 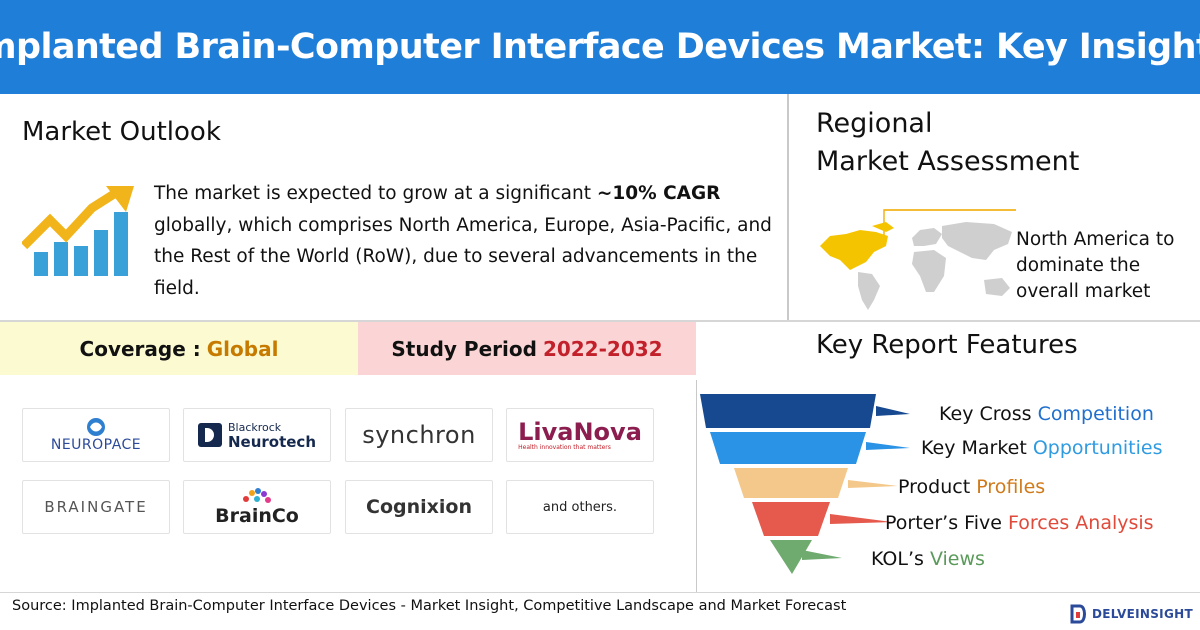 I want to click on feature-label: Key Market, so click(x=977, y=448).